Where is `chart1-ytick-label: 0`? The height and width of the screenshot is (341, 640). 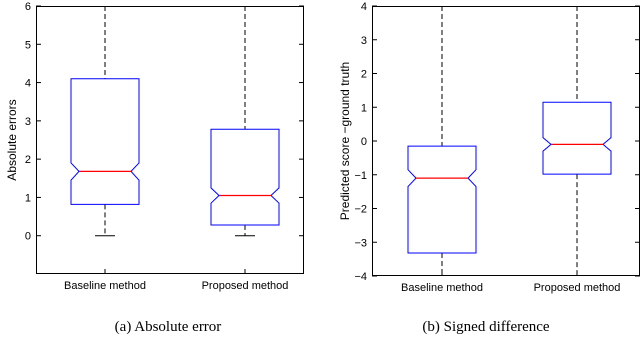 chart1-ytick-label: 0 is located at coordinates (364, 142).